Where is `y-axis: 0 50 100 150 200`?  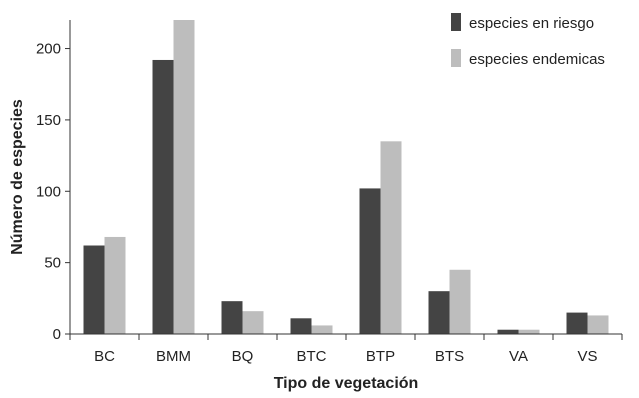
y-axis: 0 50 100 150 200 is located at coordinates (53, 181).